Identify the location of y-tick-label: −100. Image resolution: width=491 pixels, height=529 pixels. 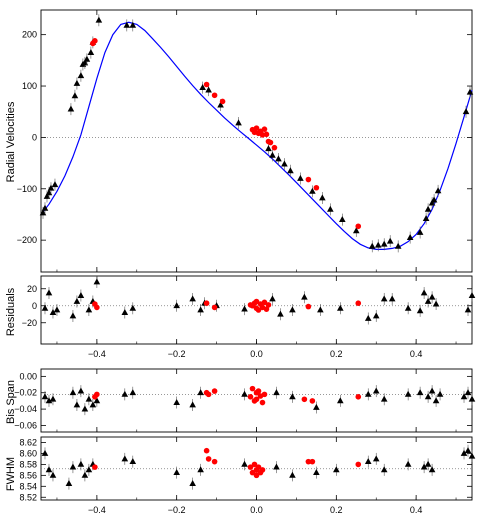
(27, 189).